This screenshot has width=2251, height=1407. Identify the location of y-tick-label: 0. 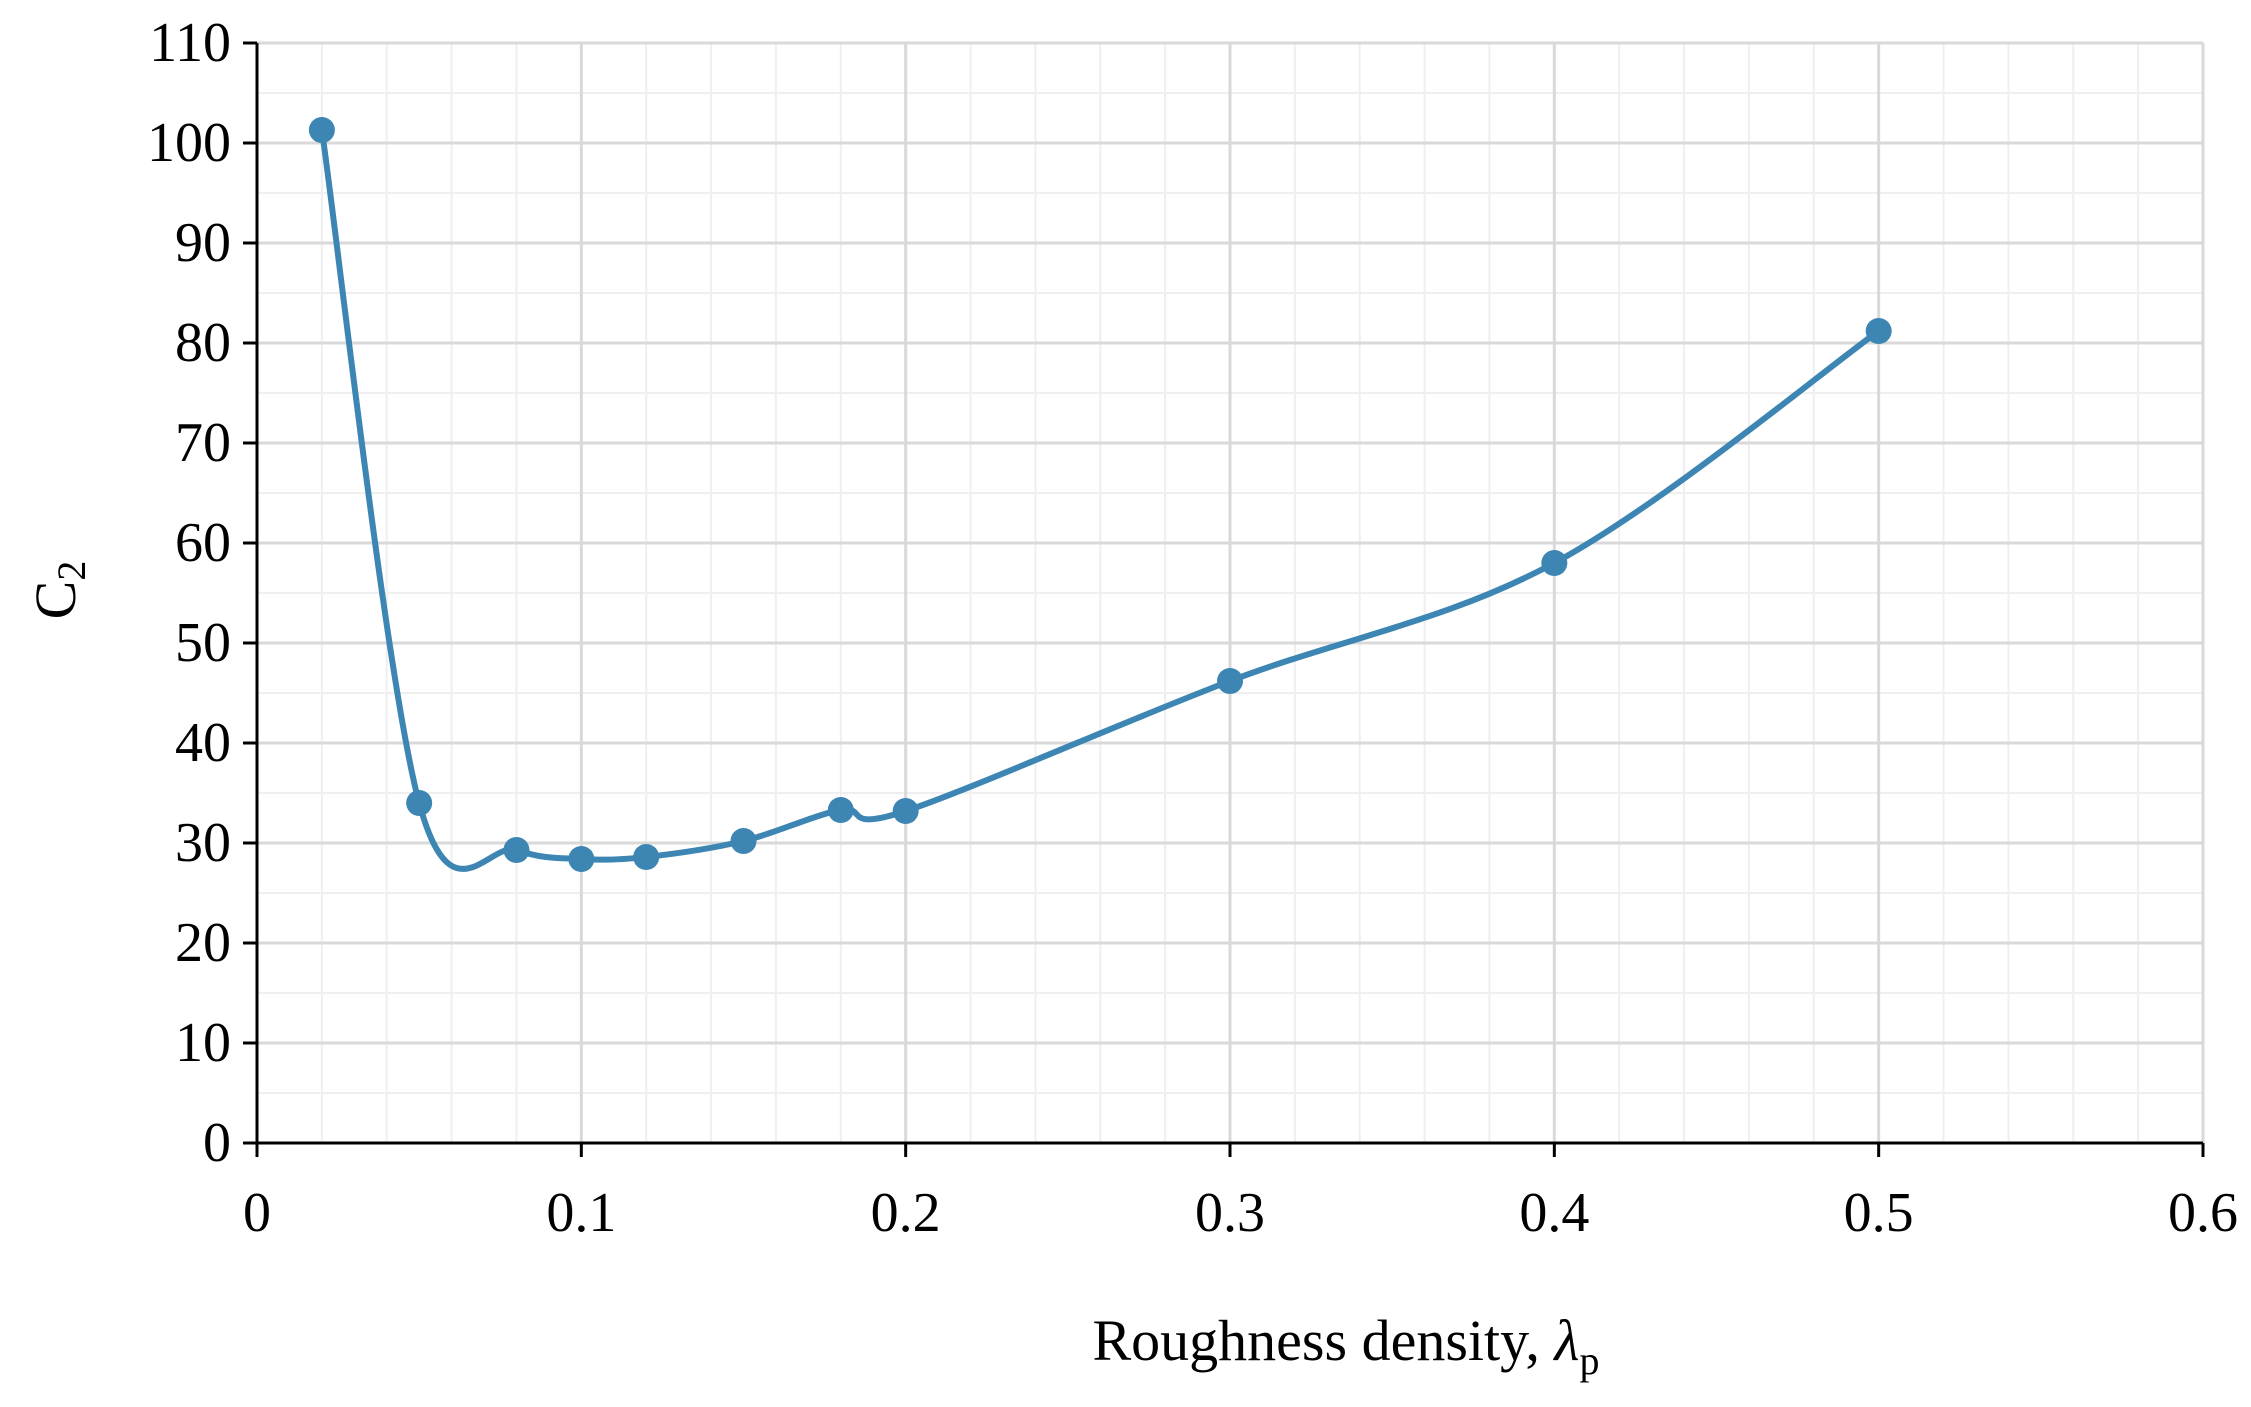
(217, 1143).